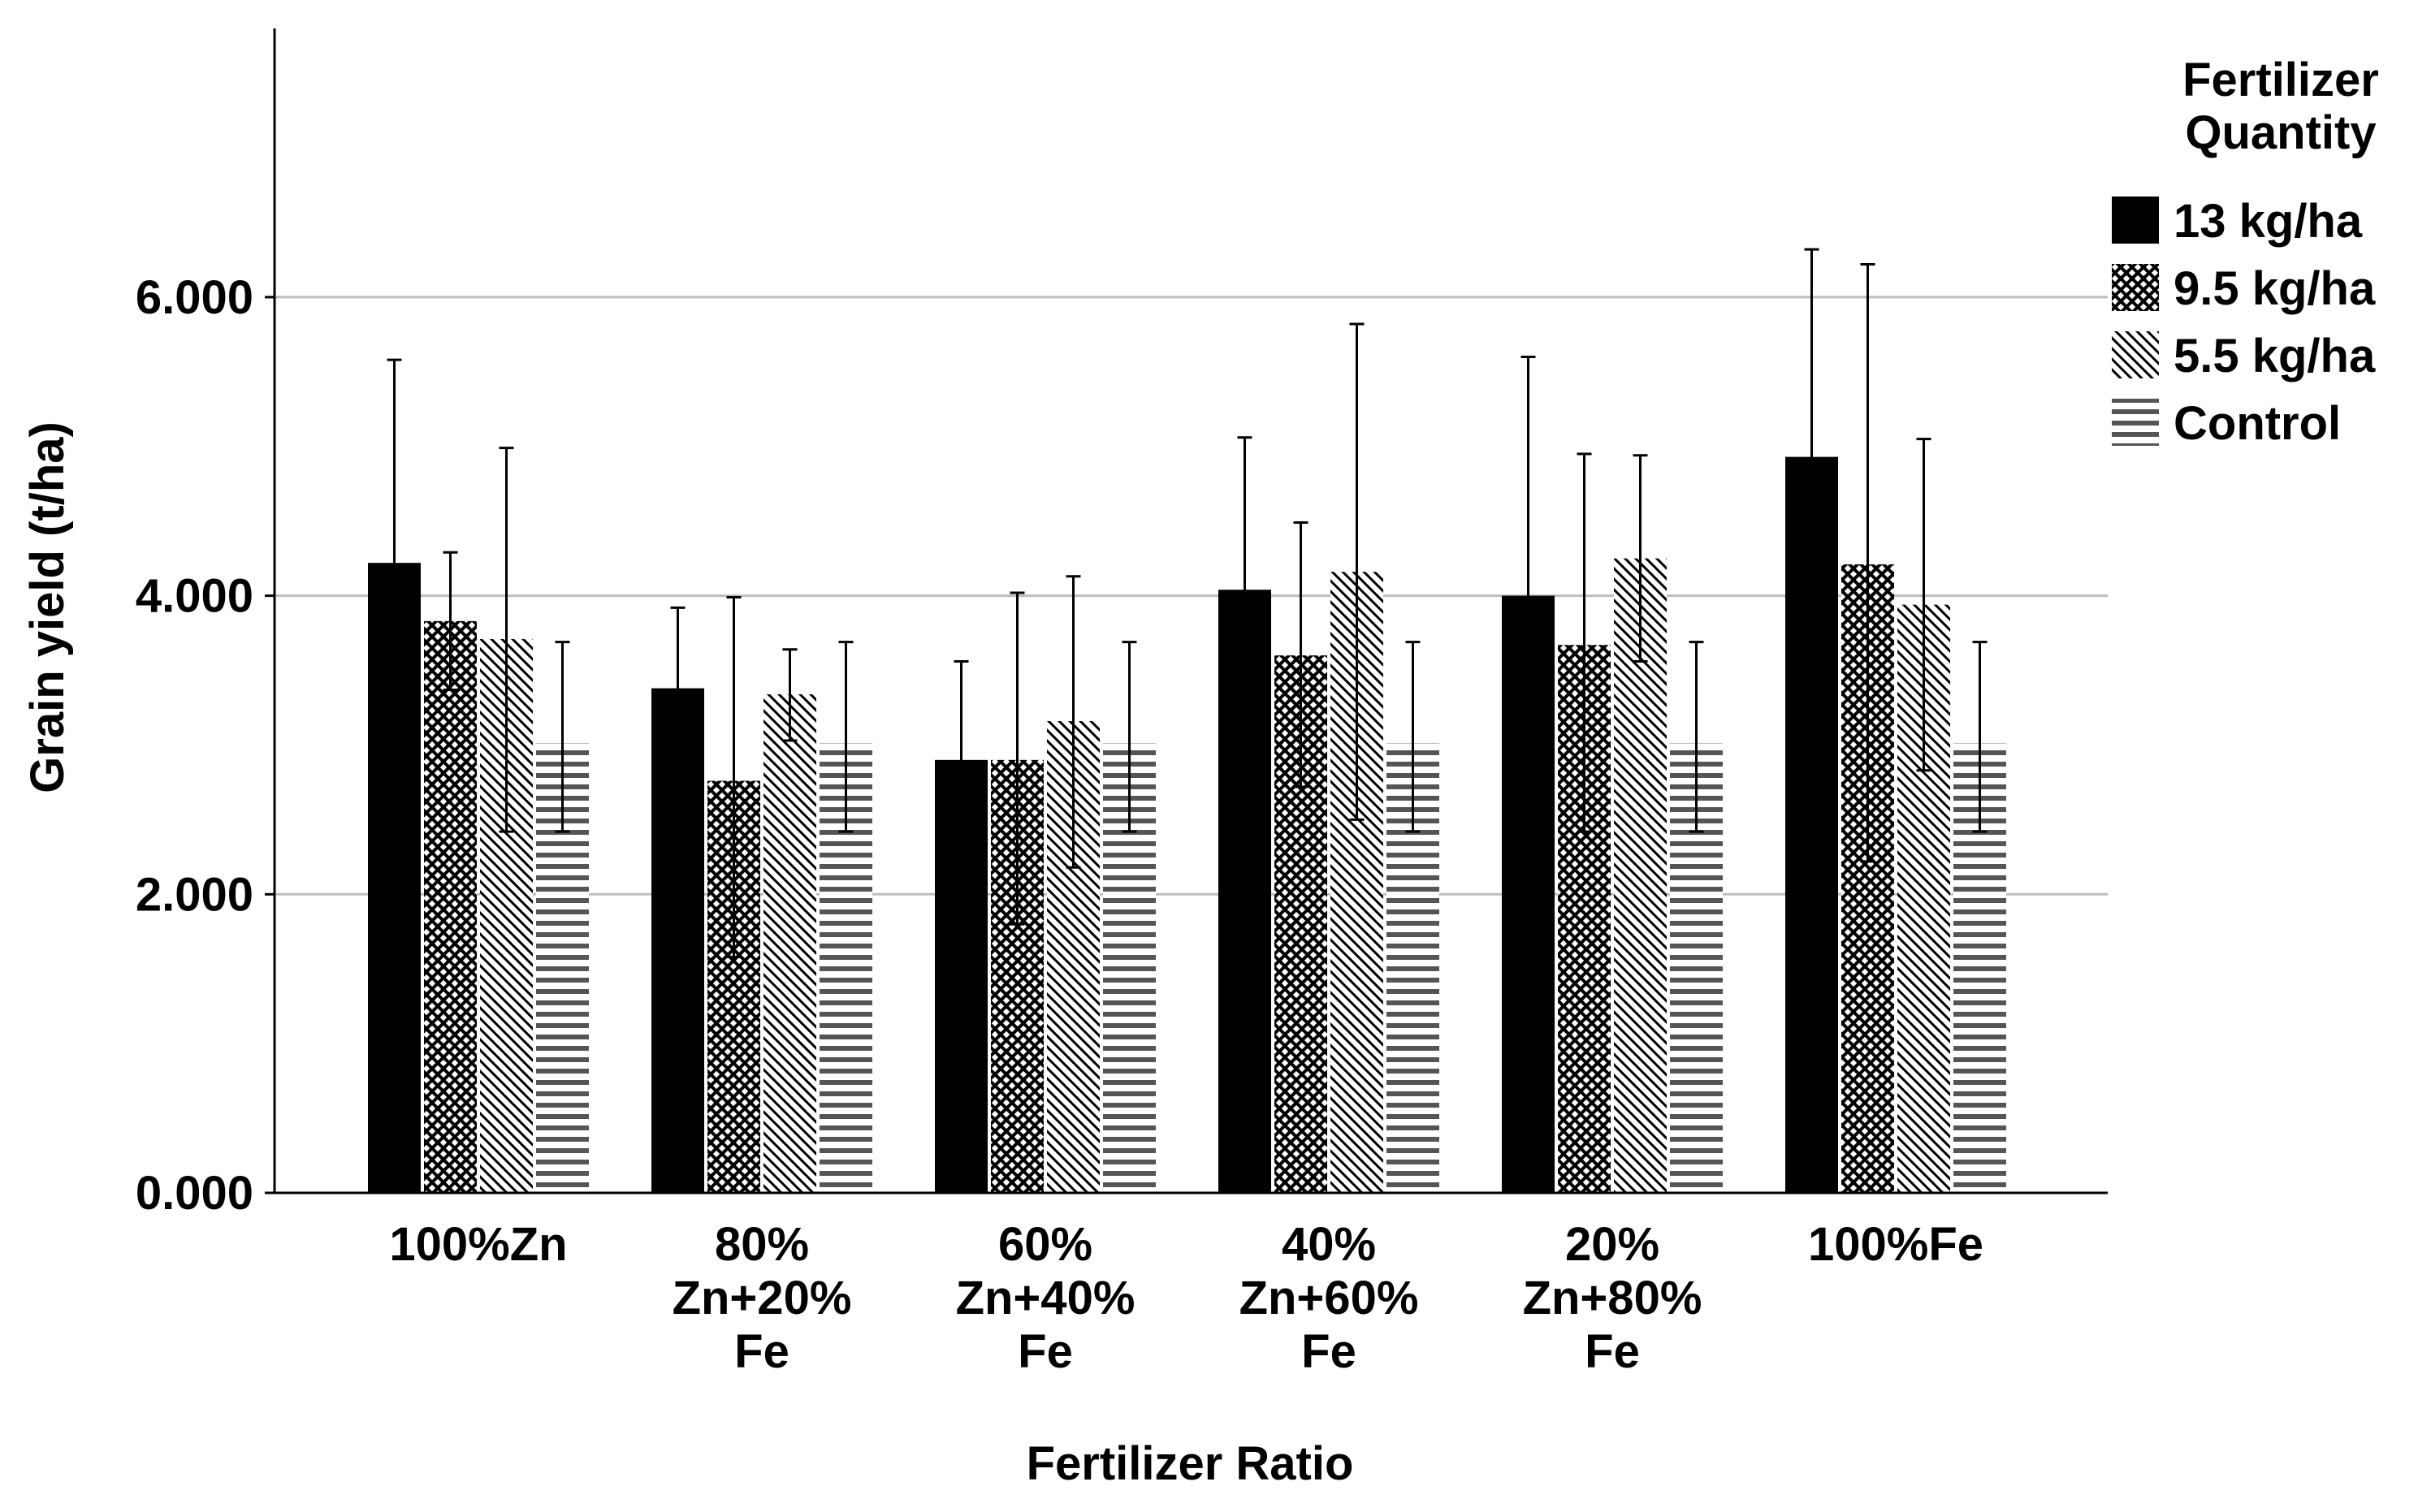 This screenshot has width=2431, height=1512. What do you see at coordinates (195, 1193) in the screenshot?
I see `y-tick-label: 0.000` at bounding box center [195, 1193].